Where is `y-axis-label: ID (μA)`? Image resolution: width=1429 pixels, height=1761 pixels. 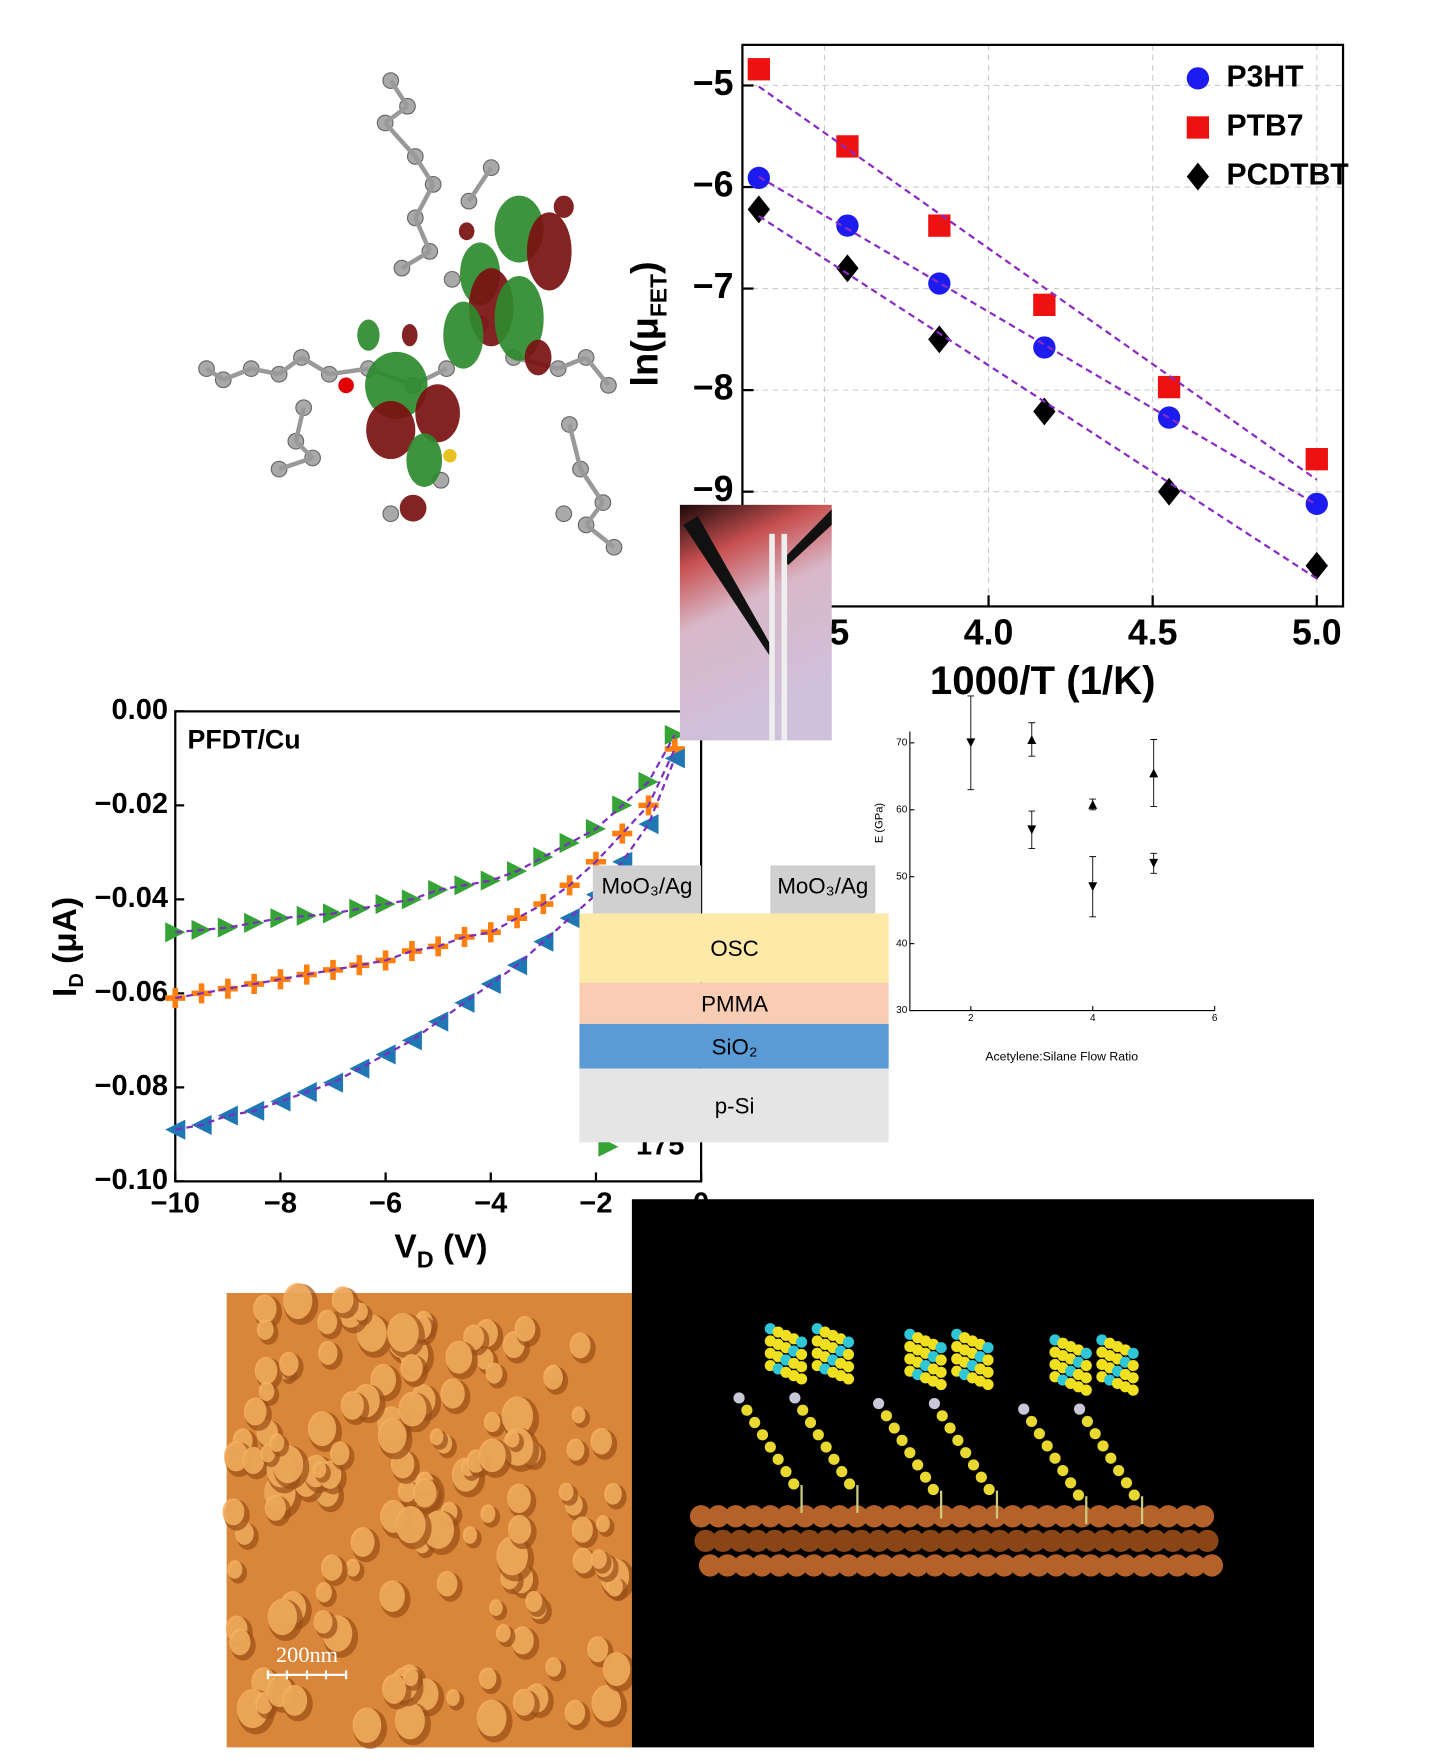 y-axis-label: ID (μA) is located at coordinates (67, 947).